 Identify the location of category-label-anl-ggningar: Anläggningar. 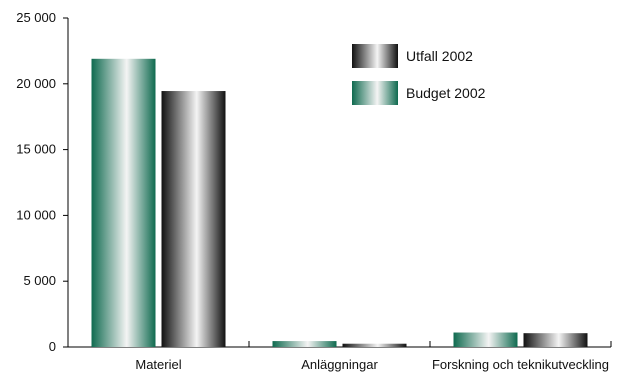
(339, 364).